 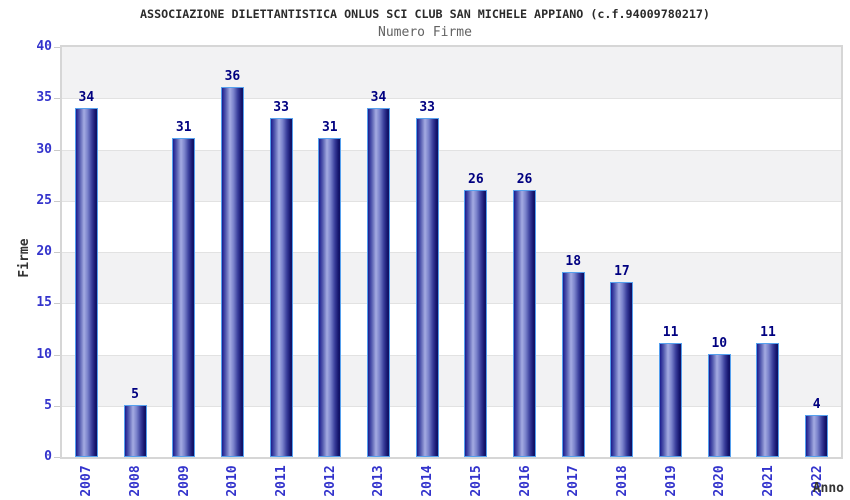 I want to click on y-tick-label-25: 25, so click(x=44, y=200).